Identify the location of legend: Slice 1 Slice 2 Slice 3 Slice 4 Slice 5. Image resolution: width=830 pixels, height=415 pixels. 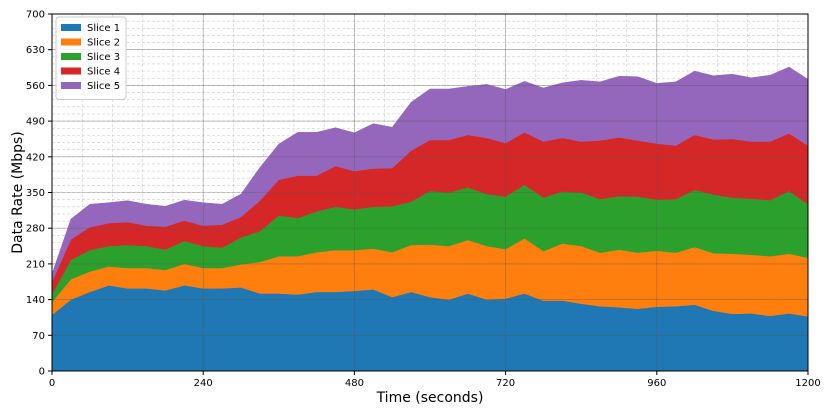
(91, 58).